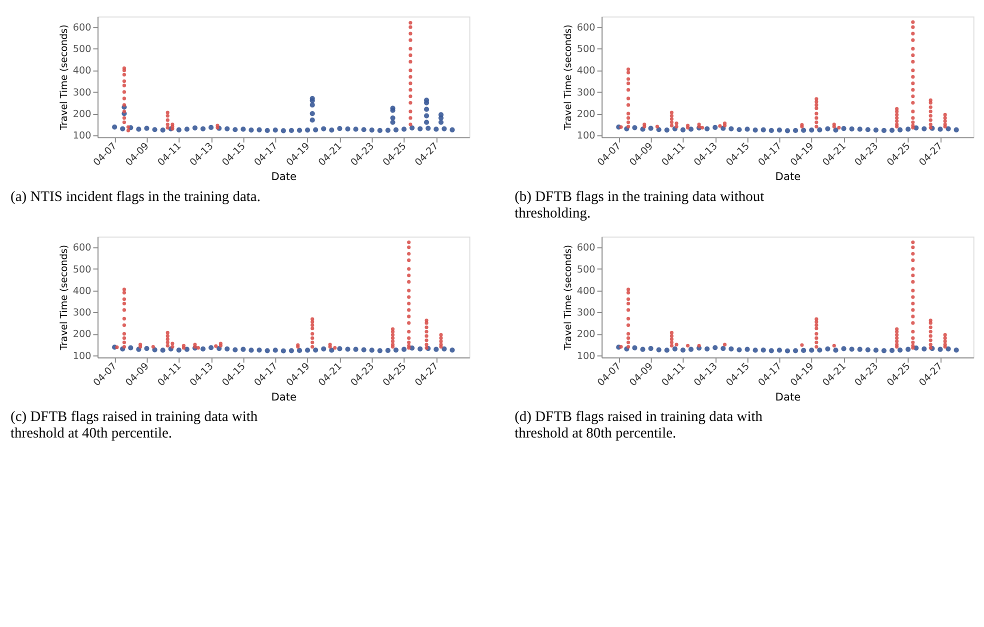 The width and height of the screenshot is (984, 627). What do you see at coordinates (134, 425) in the screenshot?
I see `text: (c) DFTB flags raised in training data with threshold at 40th percentile.` at bounding box center [134, 425].